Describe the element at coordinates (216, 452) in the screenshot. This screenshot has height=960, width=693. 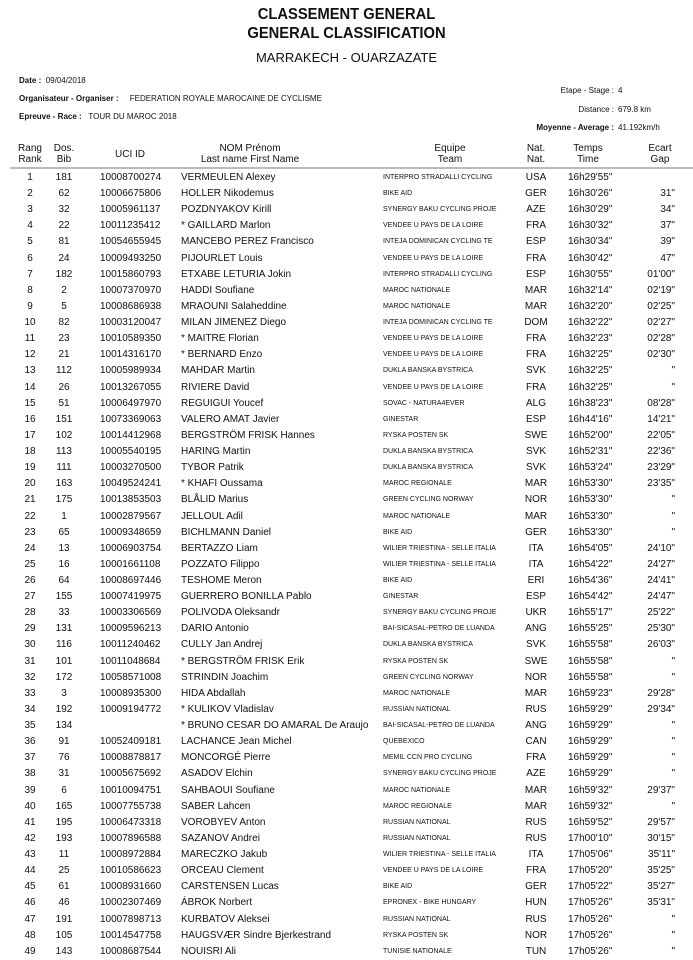
I see `cell-name: HARING Martin` at that location.